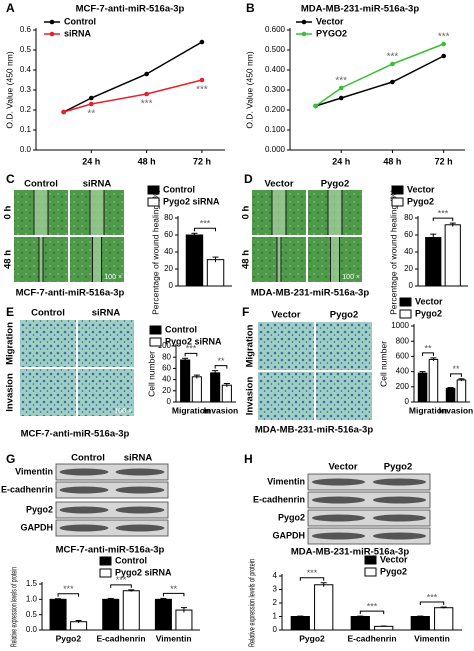 The width and height of the screenshot is (474, 651). I want to click on legend-label: siRNA, so click(78, 33).